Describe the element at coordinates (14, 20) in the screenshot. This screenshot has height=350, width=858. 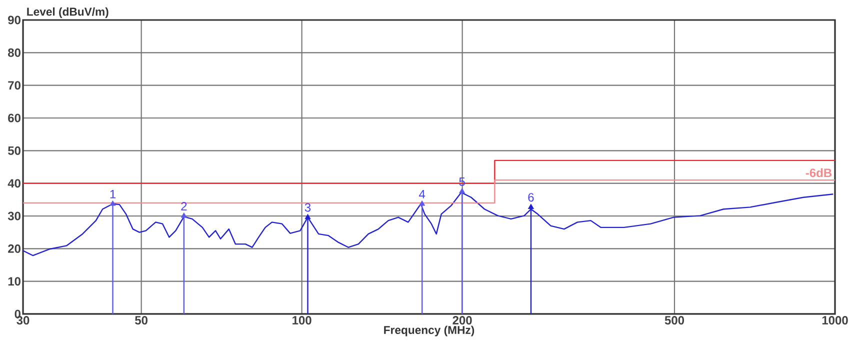
I see `y-tick-label: 90` at that location.